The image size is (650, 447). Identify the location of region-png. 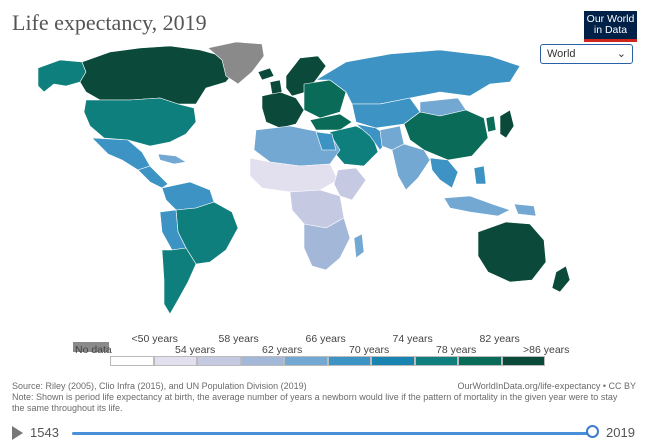
(525, 210).